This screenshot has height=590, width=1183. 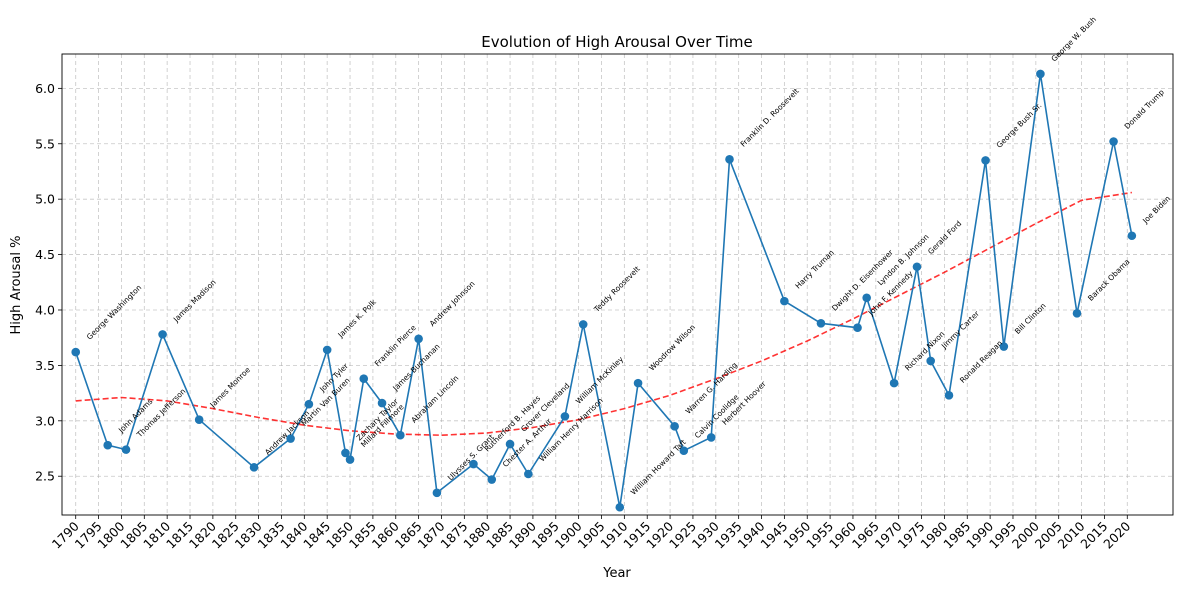 What do you see at coordinates (658, 467) in the screenshot?
I see `data-point-label: William Howard Taft` at bounding box center [658, 467].